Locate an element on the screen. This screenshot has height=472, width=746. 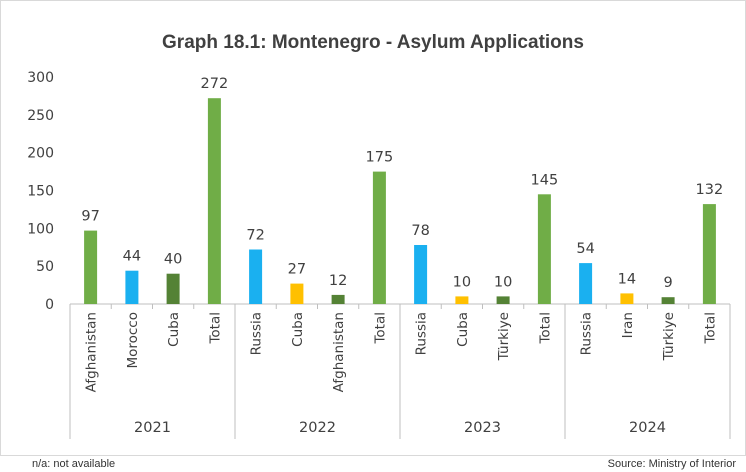
category-label: Morocco is located at coordinates (133, 340).